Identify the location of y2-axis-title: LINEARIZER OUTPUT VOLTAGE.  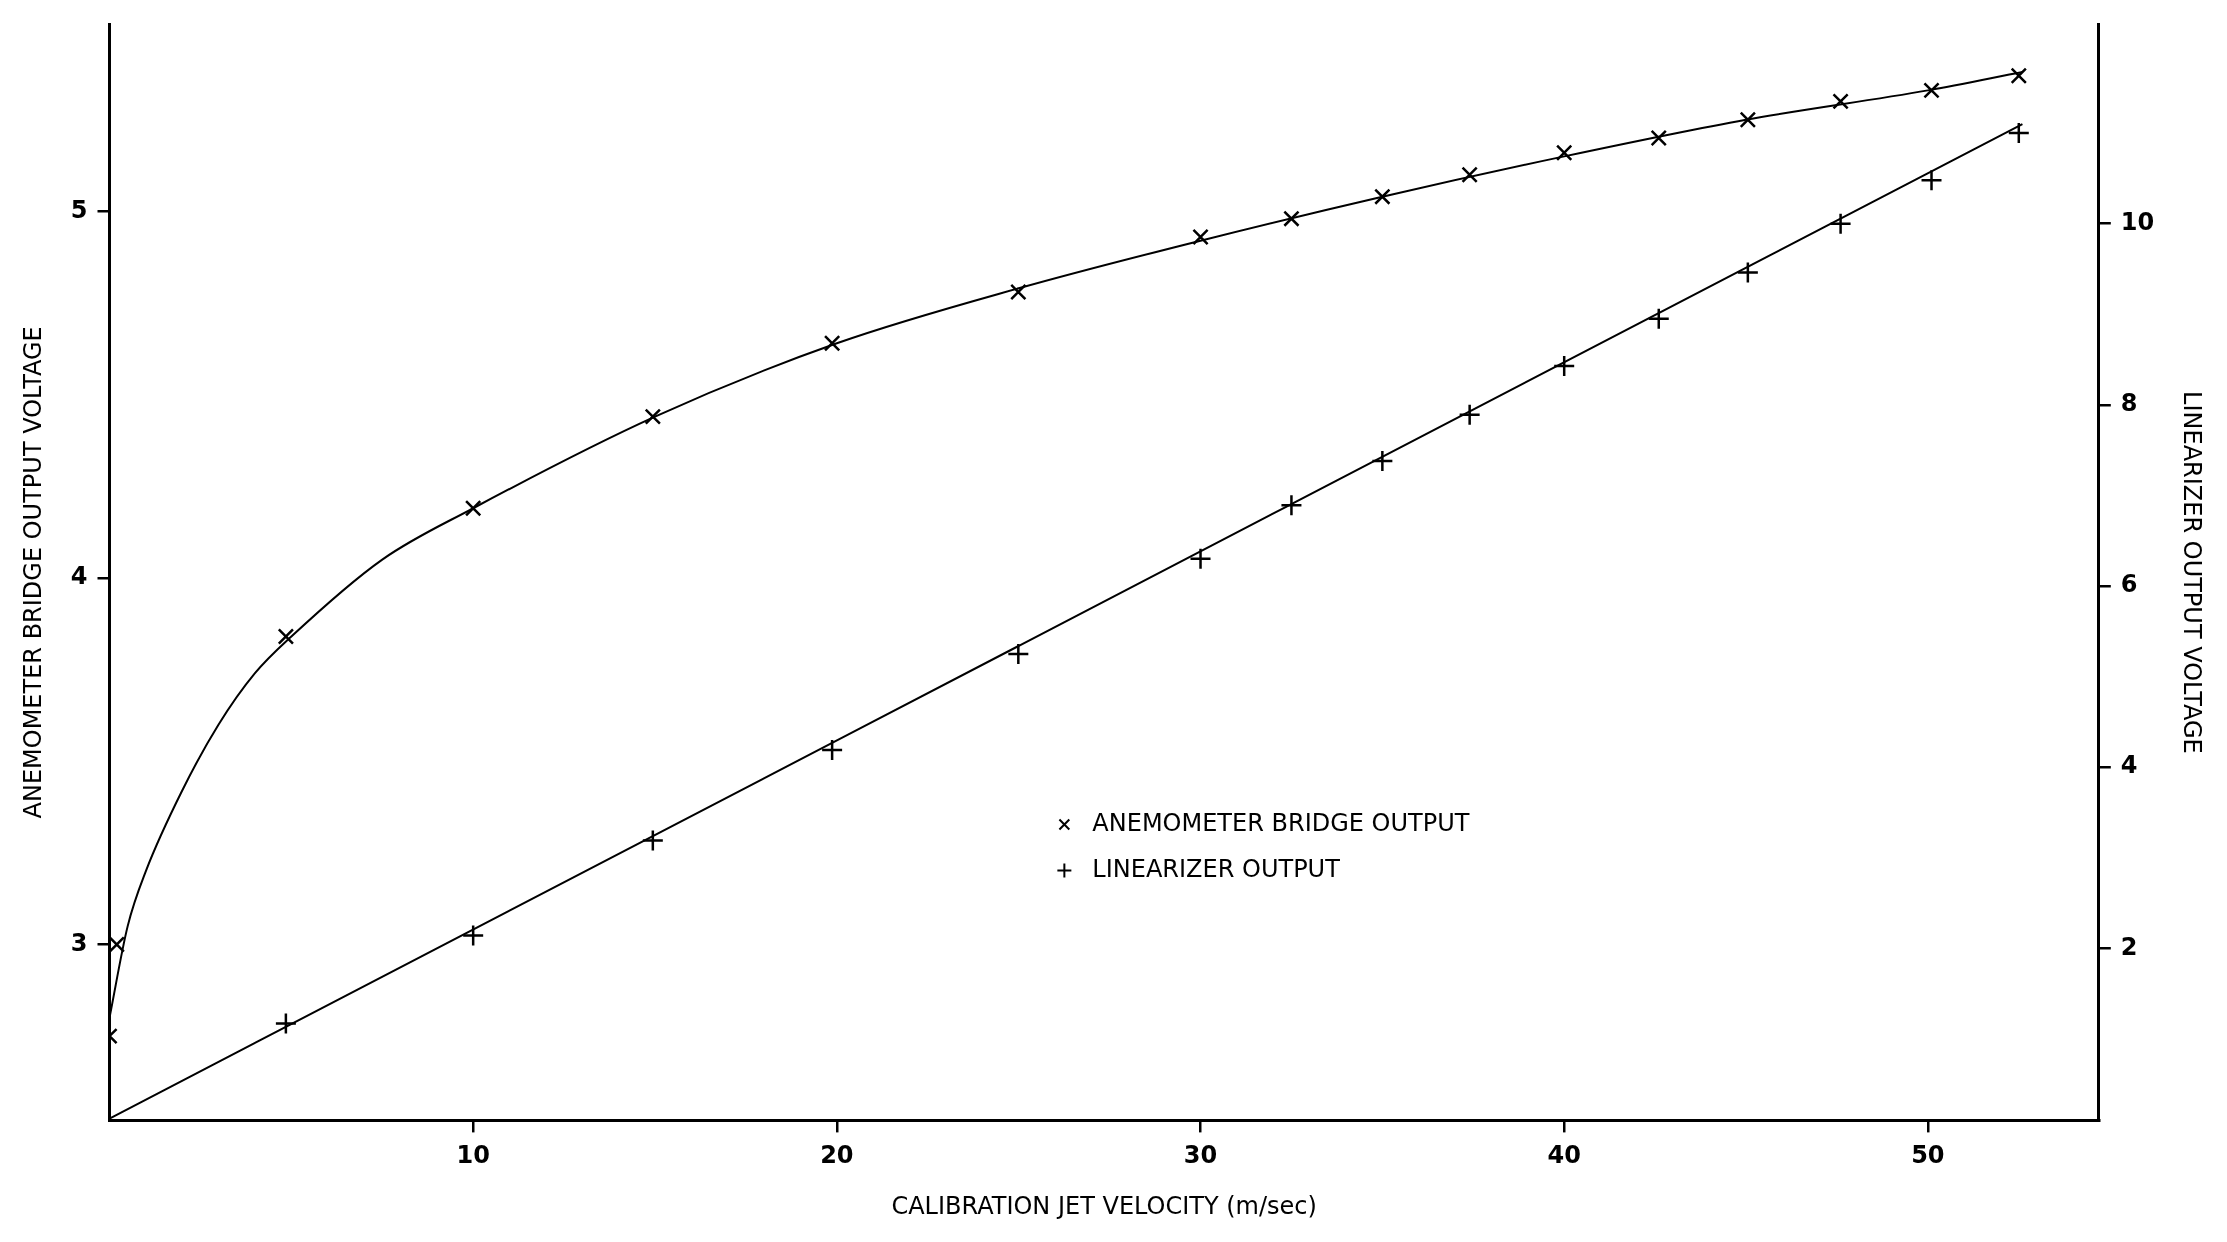
(2192, 572).